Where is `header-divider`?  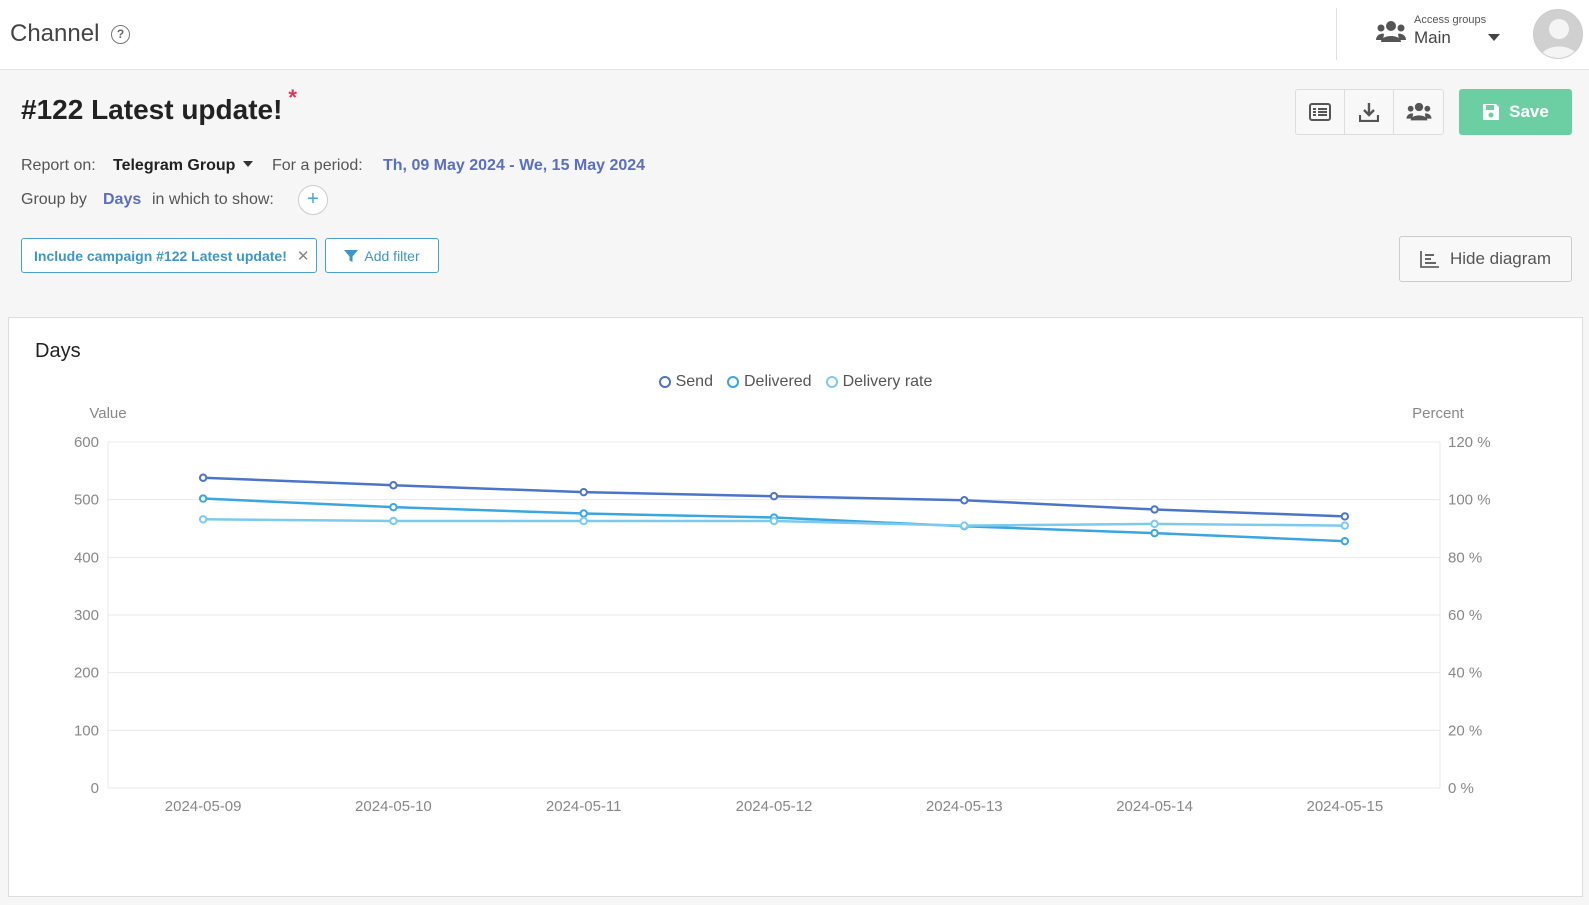
header-divider is located at coordinates (1336, 34).